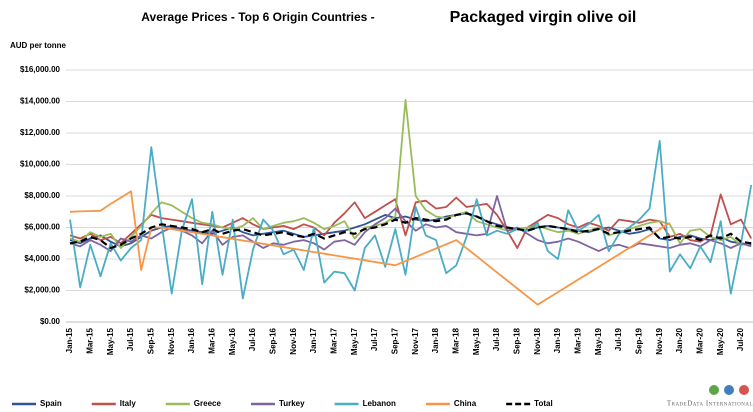 The image size is (753, 412). What do you see at coordinates (476, 341) in the screenshot?
I see `x-tick-label: May-18` at bounding box center [476, 341].